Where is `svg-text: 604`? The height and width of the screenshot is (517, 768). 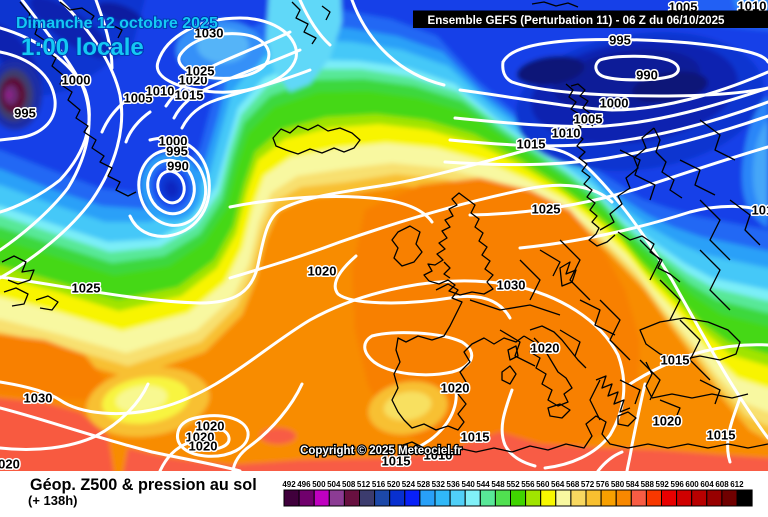 svg-text: 604 is located at coordinates (707, 484).